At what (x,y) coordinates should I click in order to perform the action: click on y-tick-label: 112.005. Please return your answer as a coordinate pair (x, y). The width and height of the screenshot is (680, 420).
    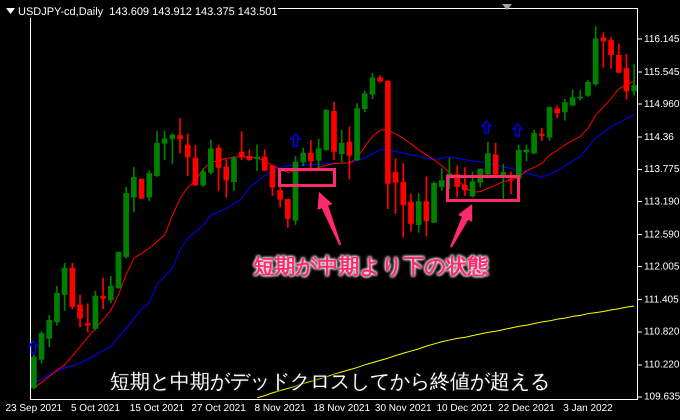
    Looking at the image, I should click on (662, 266).